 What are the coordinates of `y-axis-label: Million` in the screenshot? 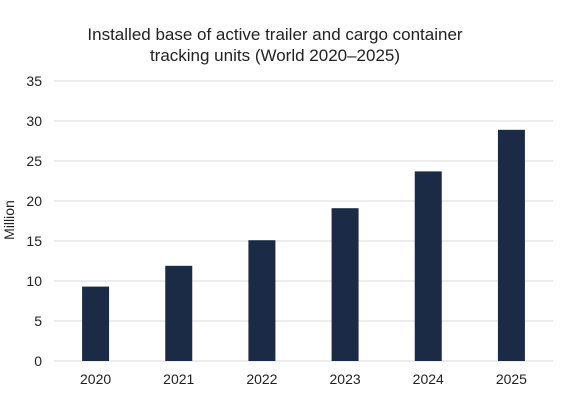 It's located at (9, 220).